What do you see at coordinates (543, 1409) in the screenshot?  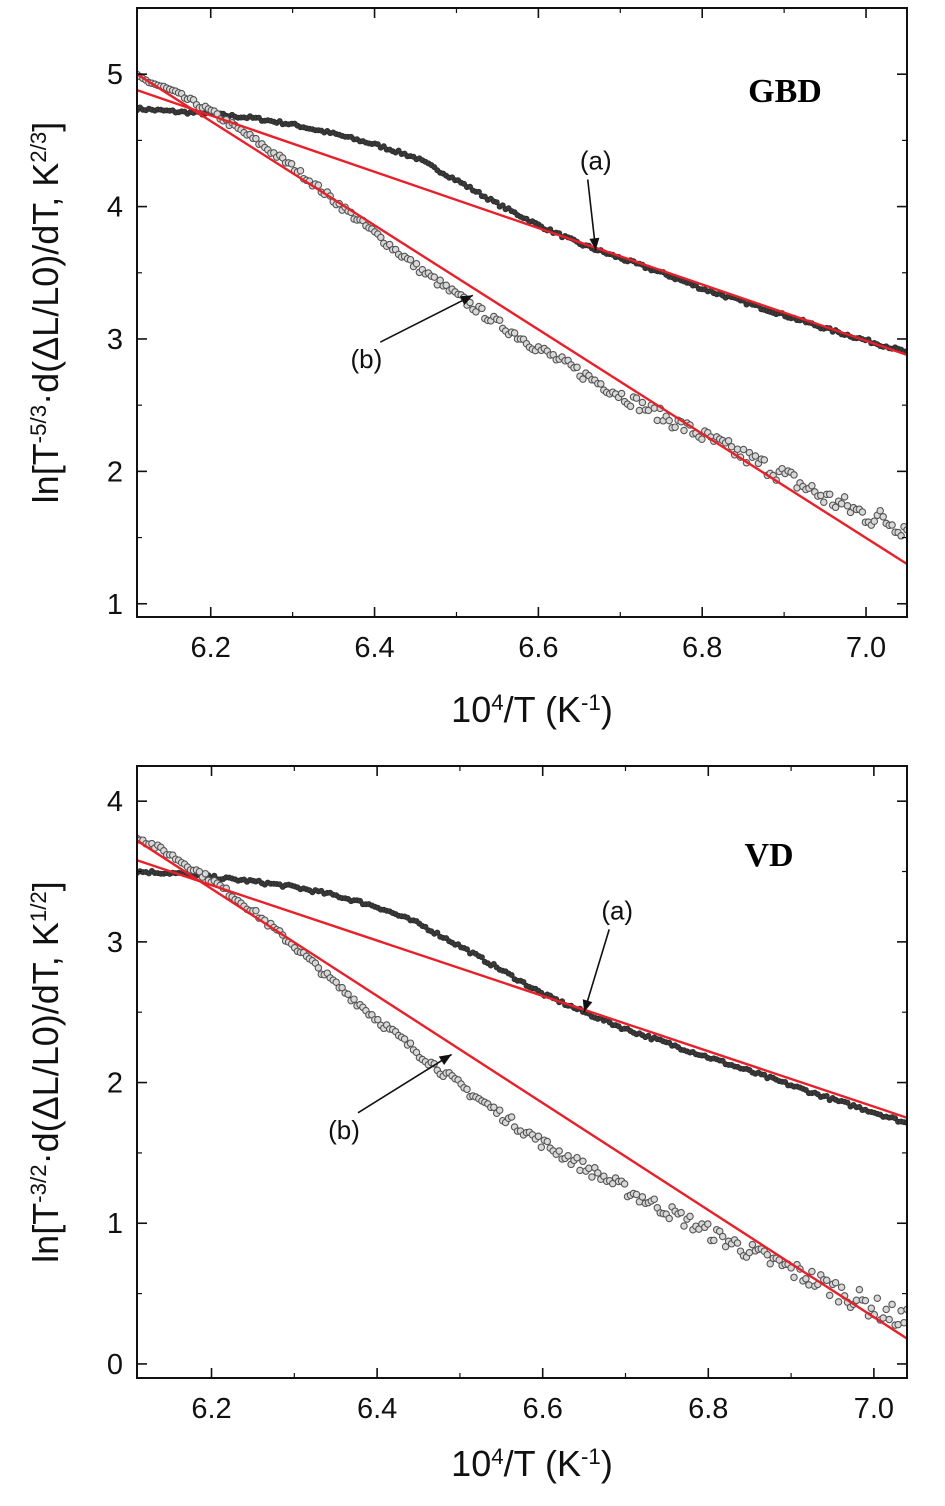 I see `x-tick-label: 6.6` at bounding box center [543, 1409].